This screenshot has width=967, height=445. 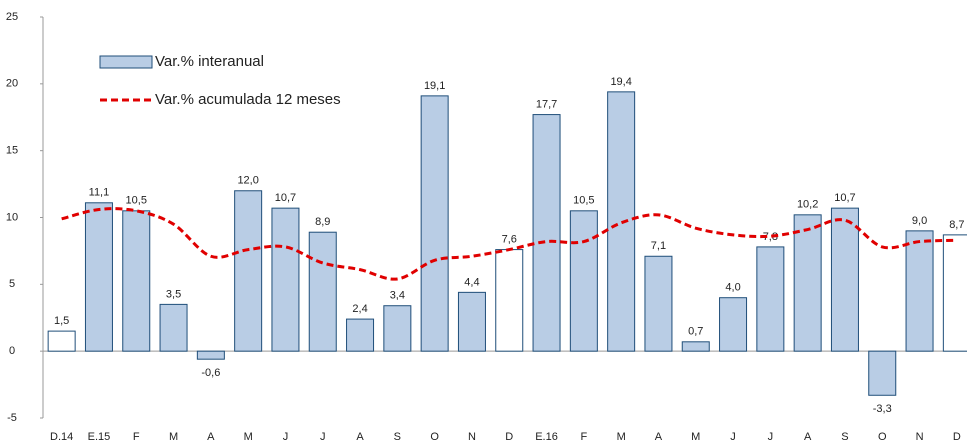 I want to click on x-tick-label: D.14, so click(x=61, y=437).